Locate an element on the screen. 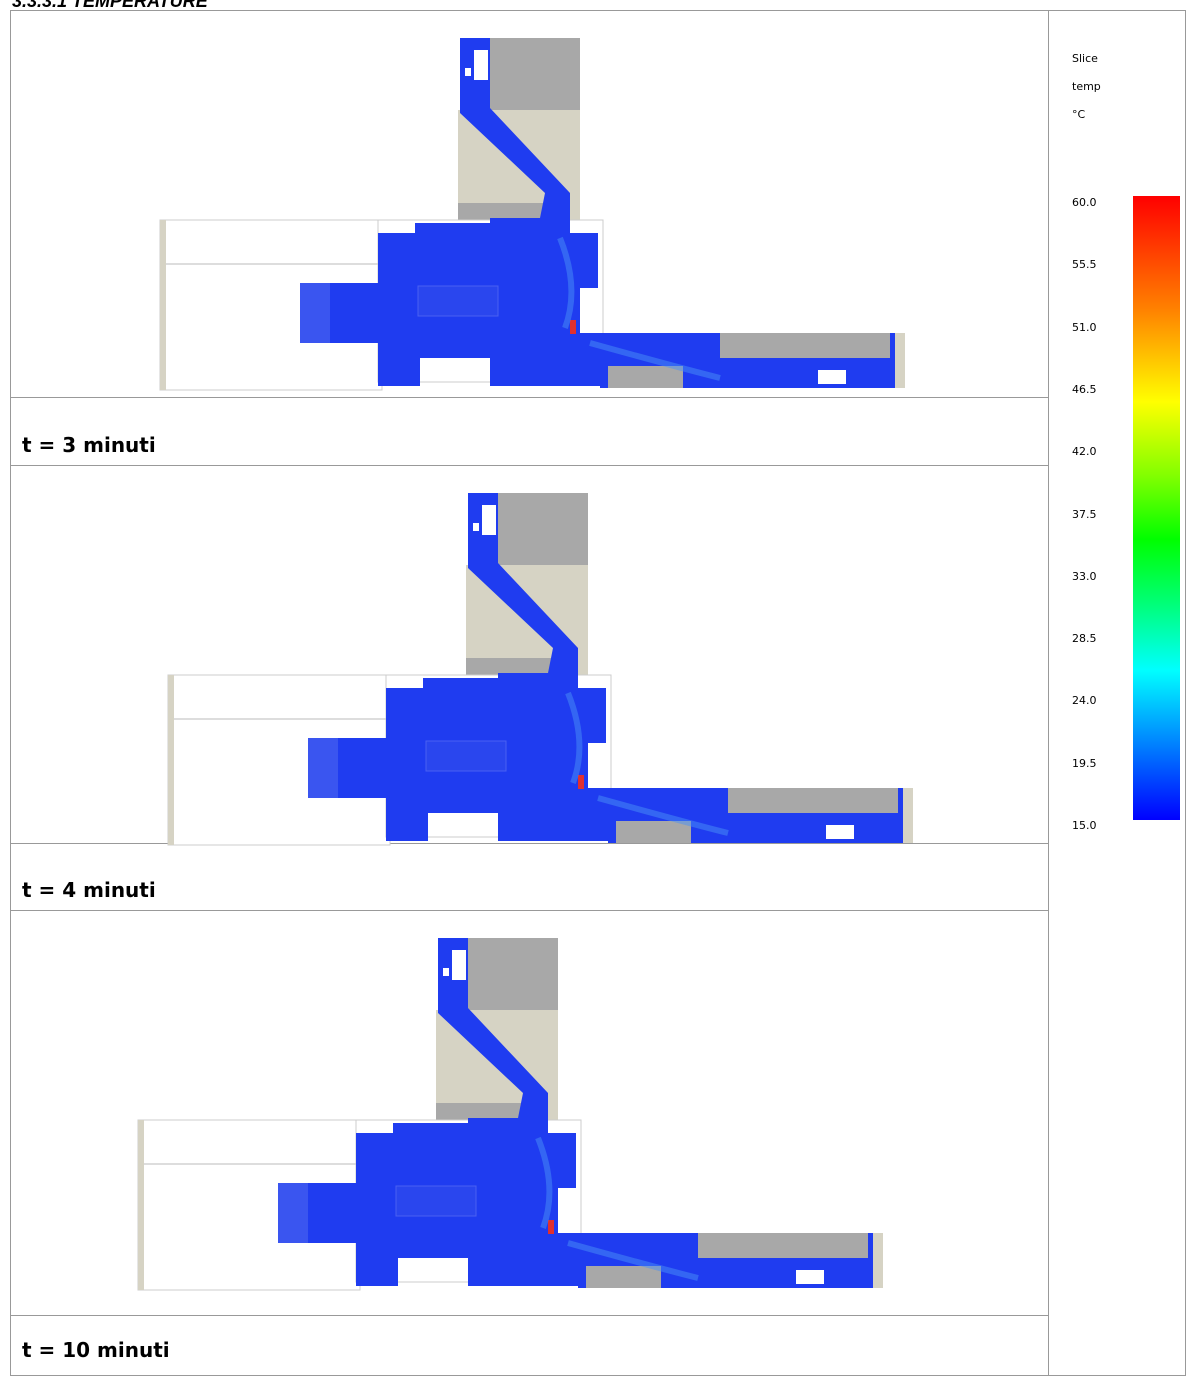 This screenshot has width=1186, height=1376. caption: t = 4 minuti is located at coordinates (89, 890).